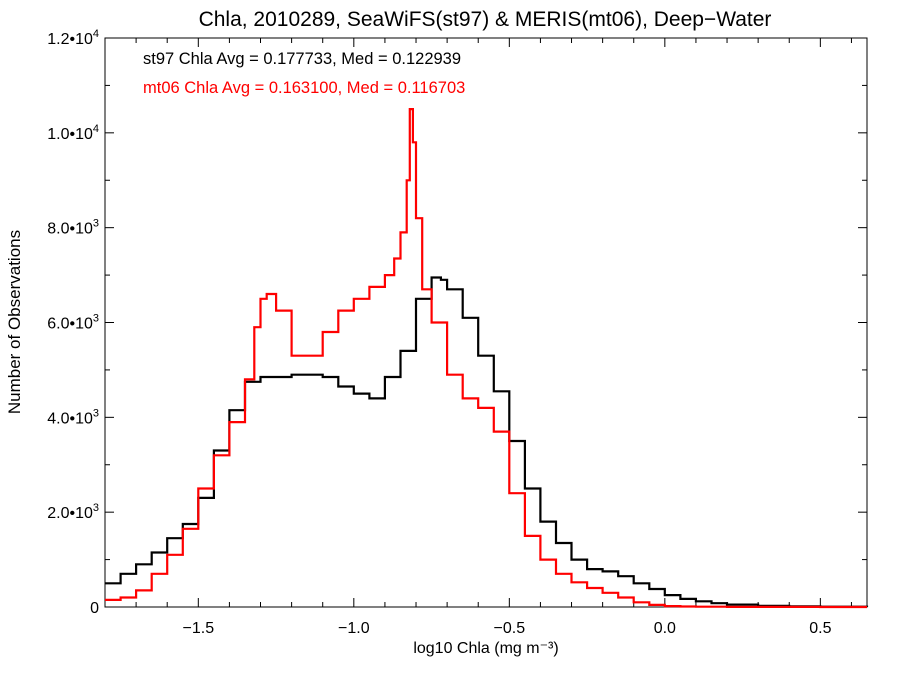 Image resolution: width=900 pixels, height=675 pixels. What do you see at coordinates (73, 512) in the screenshot?
I see `y-tick-label: 2.0•103` at bounding box center [73, 512].